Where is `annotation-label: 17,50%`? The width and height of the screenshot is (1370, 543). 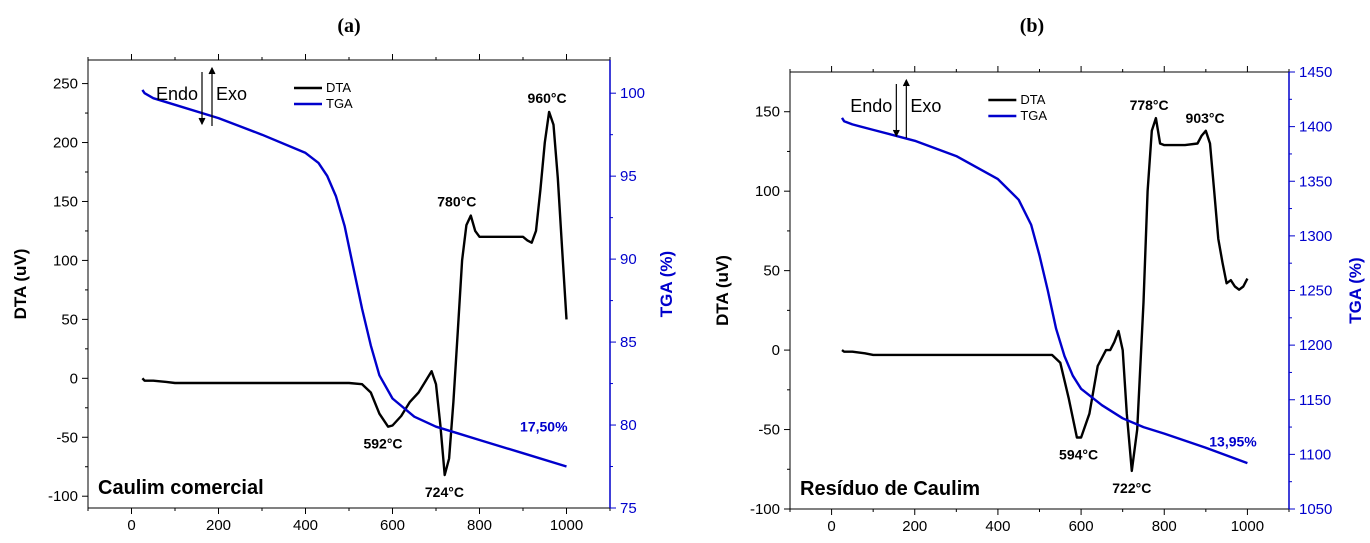 annotation-label: 17,50% is located at coordinates (544, 427).